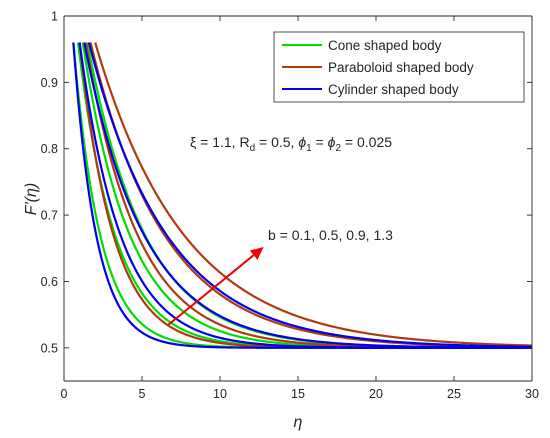 This screenshot has height=438, width=550. Describe the element at coordinates (220, 142) in the screenshot. I see `param-xi: ξ = 1.1, R` at that location.